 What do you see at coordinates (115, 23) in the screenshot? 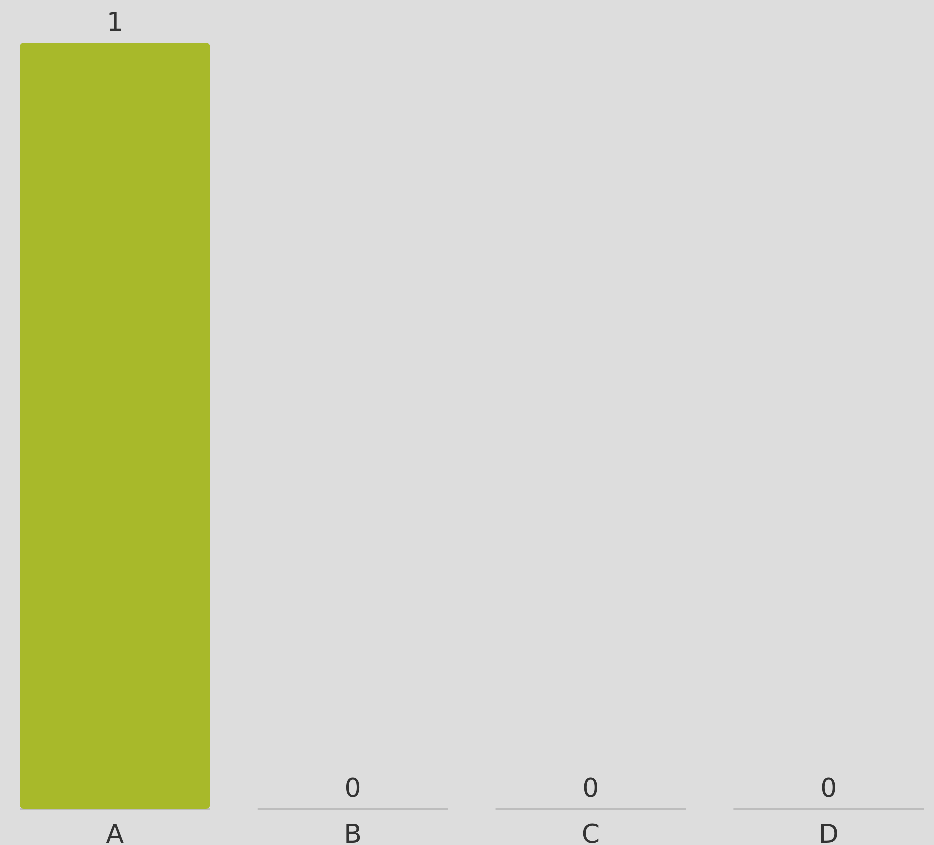
I see `data-label: 1` at bounding box center [115, 23].